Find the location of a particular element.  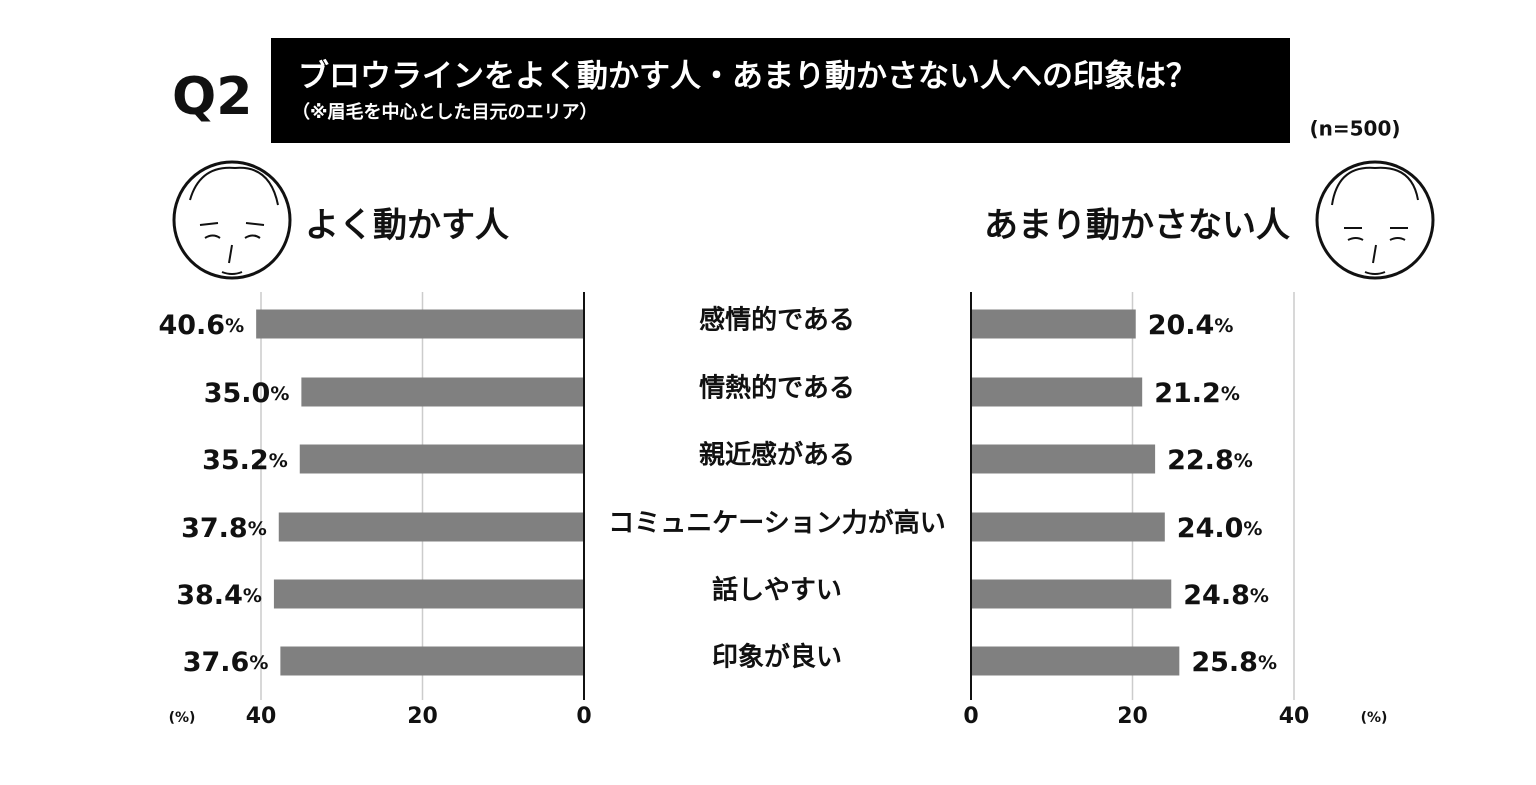

question-label: Q2 is located at coordinates (212, 97).